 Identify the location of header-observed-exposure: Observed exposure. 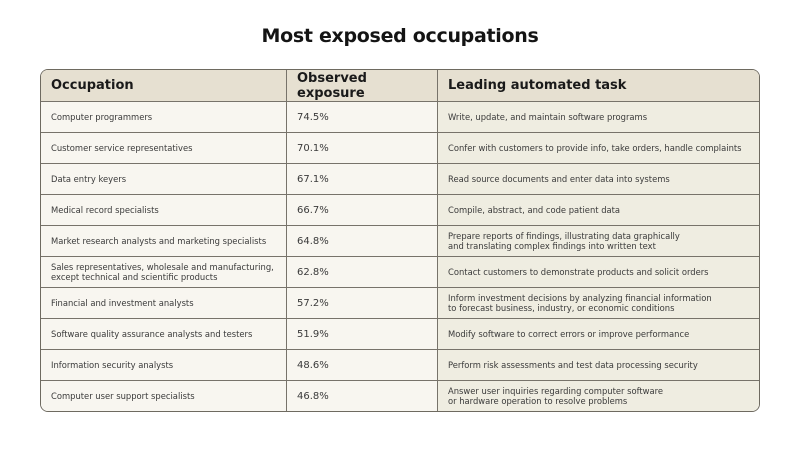
(361, 85).